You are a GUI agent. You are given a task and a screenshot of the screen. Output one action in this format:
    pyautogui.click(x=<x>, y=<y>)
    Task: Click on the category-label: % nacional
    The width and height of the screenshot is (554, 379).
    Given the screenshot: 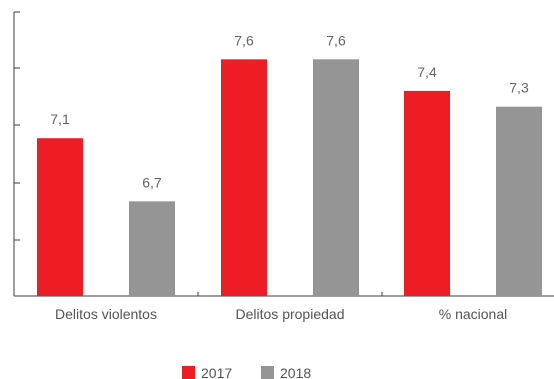 What is the action you would take?
    pyautogui.click(x=473, y=314)
    